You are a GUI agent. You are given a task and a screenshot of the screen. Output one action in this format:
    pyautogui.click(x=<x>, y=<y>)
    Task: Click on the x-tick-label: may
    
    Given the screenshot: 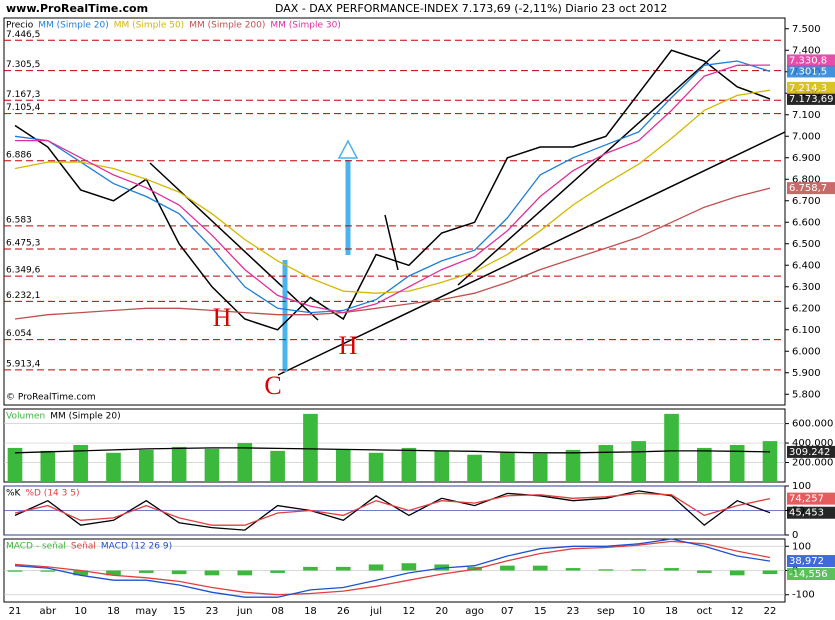 What is the action you would take?
    pyautogui.click(x=146, y=611)
    